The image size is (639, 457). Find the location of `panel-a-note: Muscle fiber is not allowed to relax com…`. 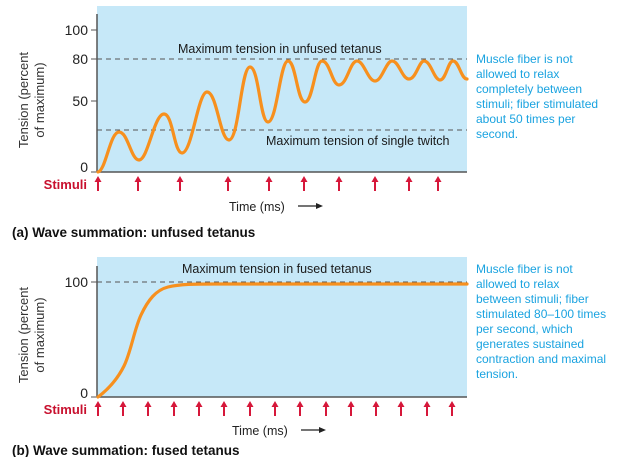

panel-a-note: Muscle fiber is not allowed to relax com… is located at coordinates (537, 97).